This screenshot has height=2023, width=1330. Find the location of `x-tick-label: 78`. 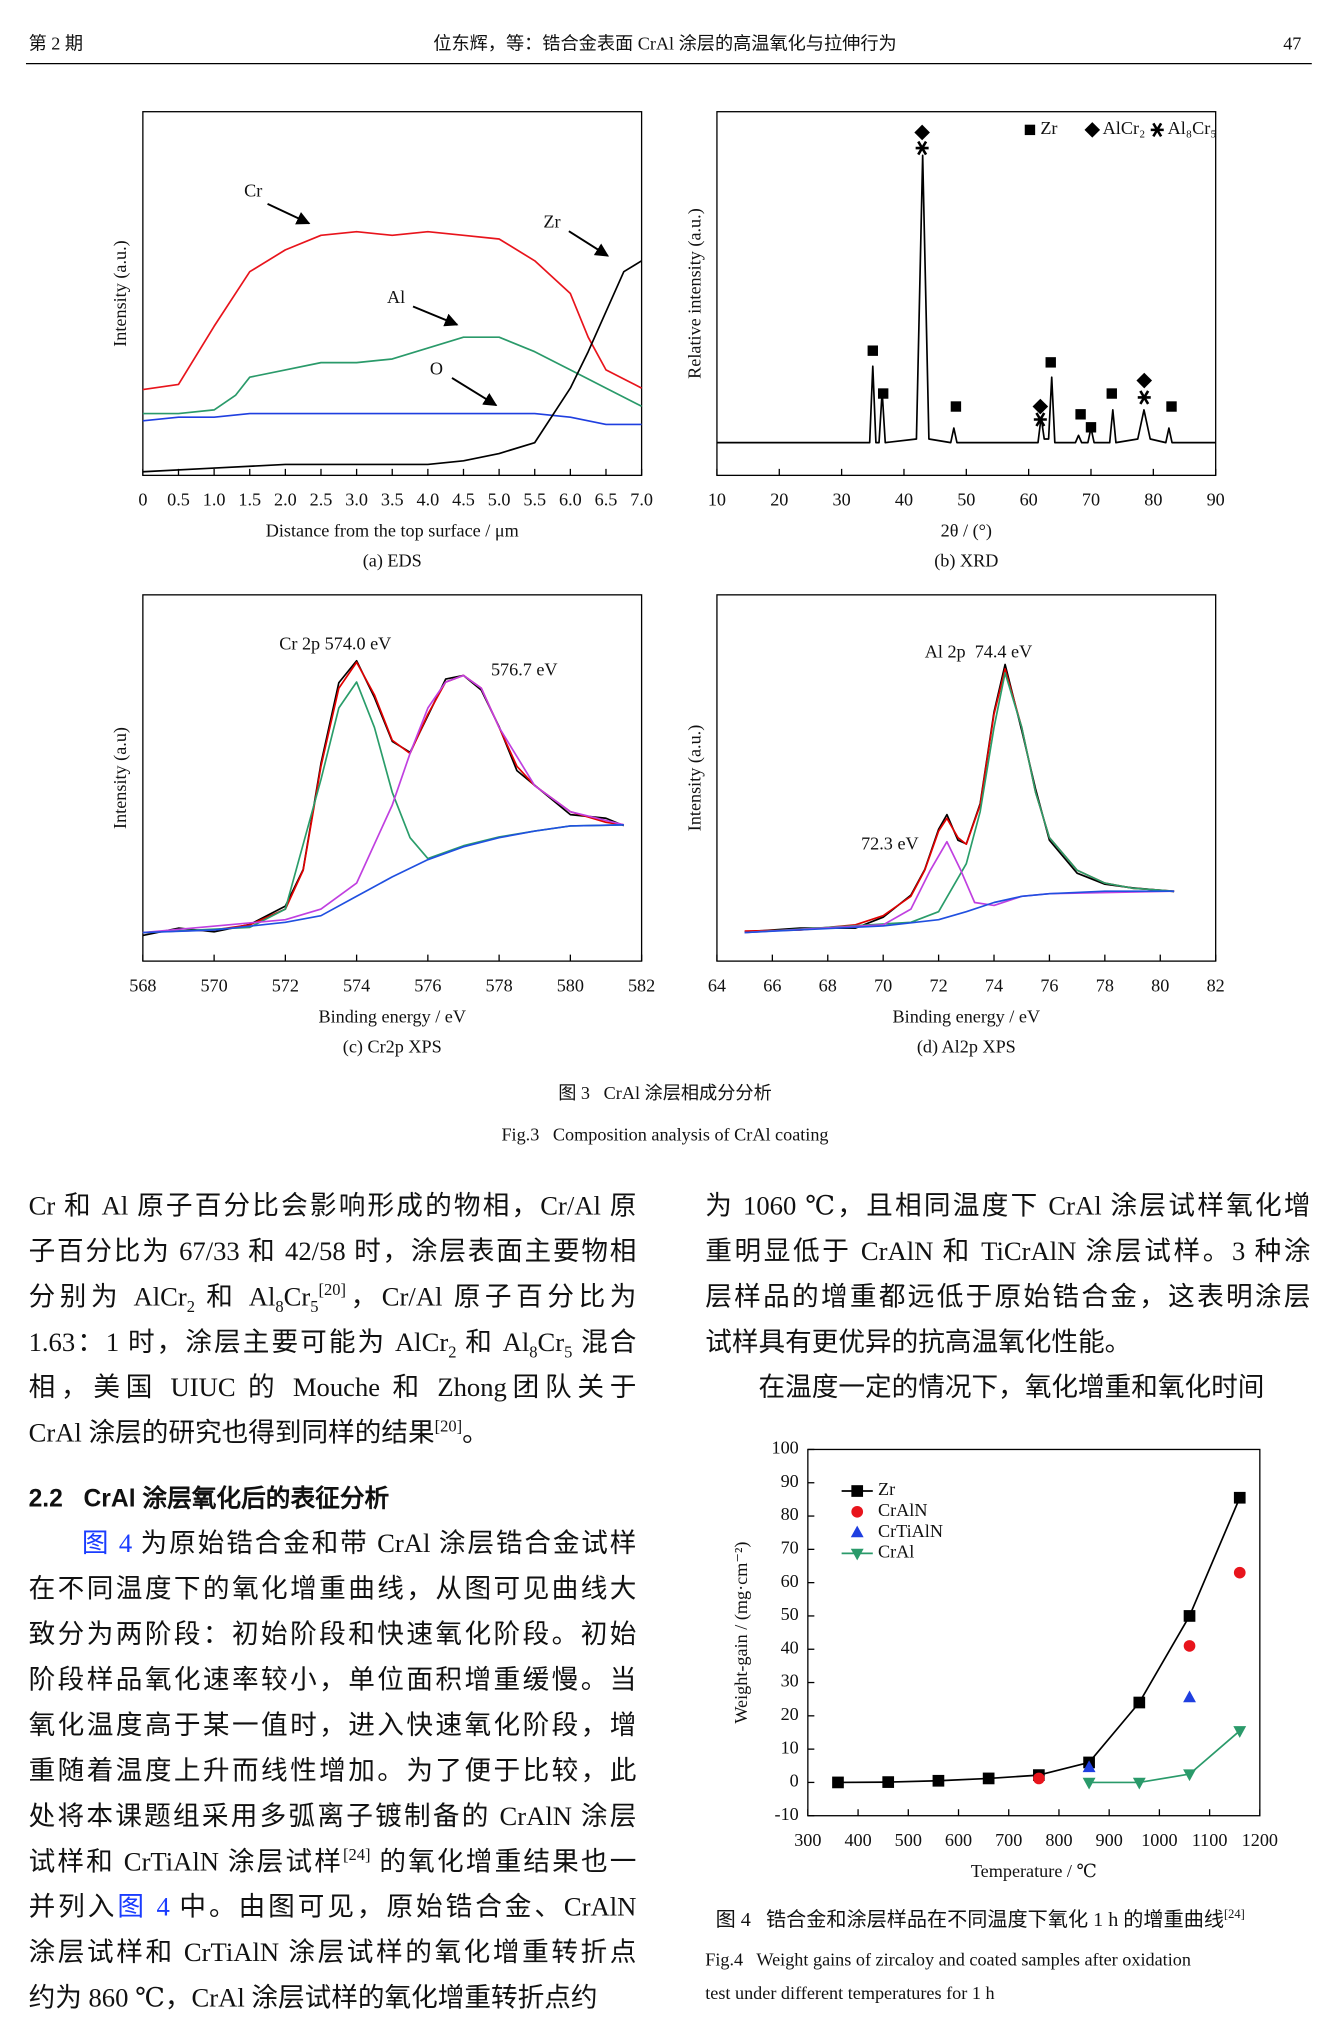

x-tick-label: 78 is located at coordinates (1105, 985).